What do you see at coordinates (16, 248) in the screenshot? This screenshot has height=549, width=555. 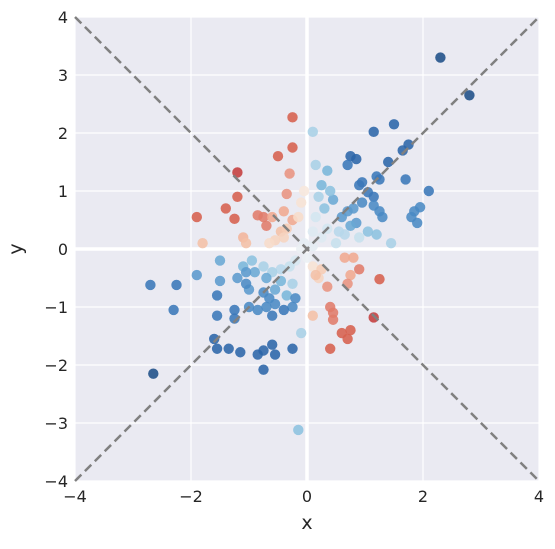 I see `y-axis-label: y` at bounding box center [16, 248].